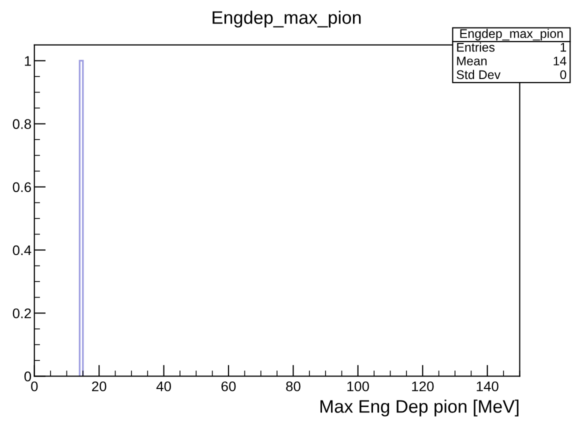  Describe the element at coordinates (286, 19) in the screenshot. I see `chart-title: Engdep_max_pion` at that location.